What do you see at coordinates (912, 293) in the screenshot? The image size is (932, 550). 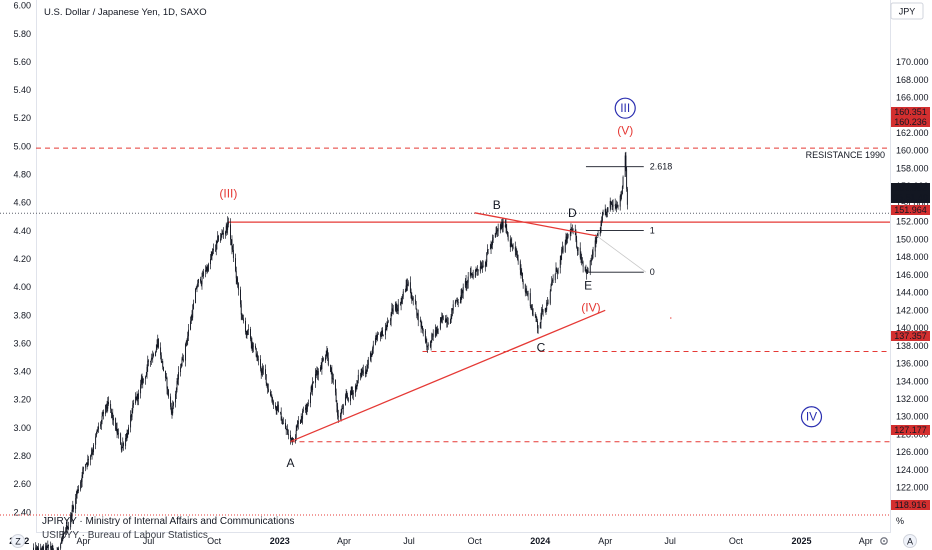 I see `right-tick-label: 144.000` at bounding box center [912, 293].